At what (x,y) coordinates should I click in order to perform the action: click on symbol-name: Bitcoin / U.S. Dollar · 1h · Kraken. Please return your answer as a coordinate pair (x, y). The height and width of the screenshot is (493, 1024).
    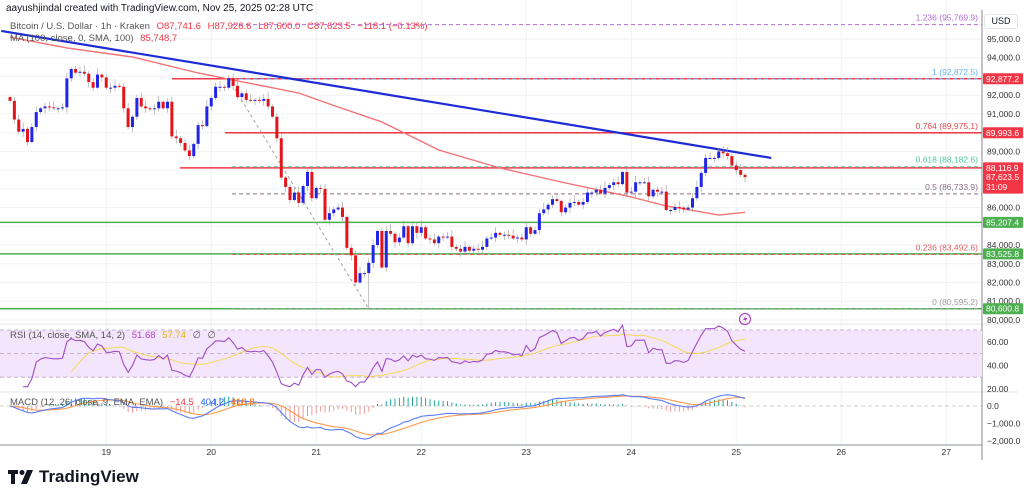
    Looking at the image, I should click on (80, 26).